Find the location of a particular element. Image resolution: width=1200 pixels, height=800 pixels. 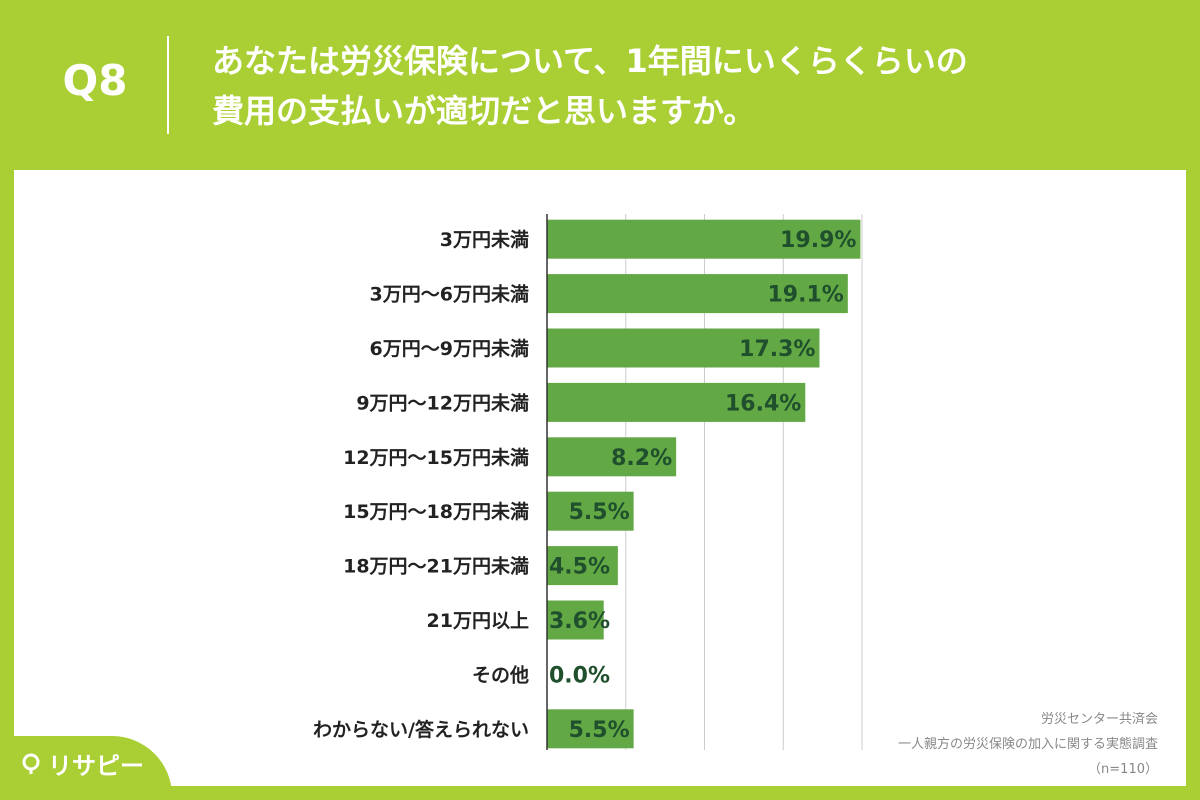

value-label: 3.6% is located at coordinates (579, 621).